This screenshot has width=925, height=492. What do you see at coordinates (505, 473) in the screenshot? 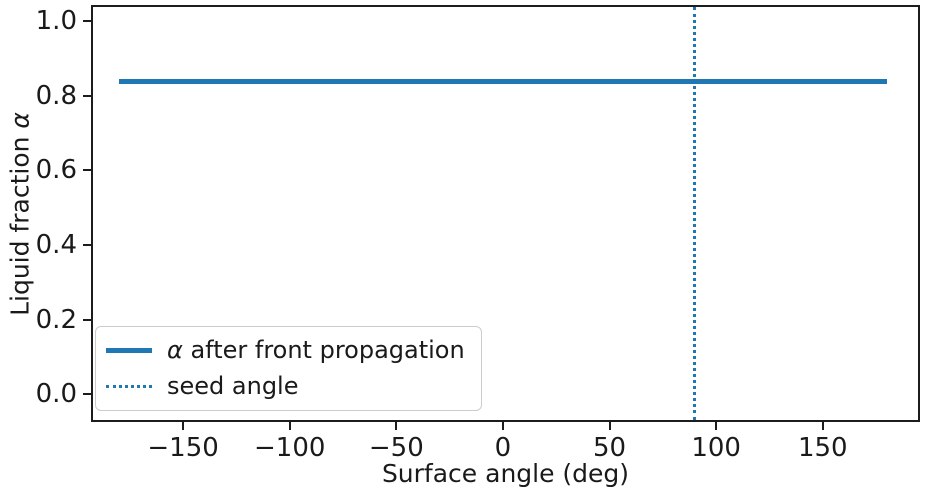
I see `x-axis-label: Surface angle (deg)` at bounding box center [505, 473].